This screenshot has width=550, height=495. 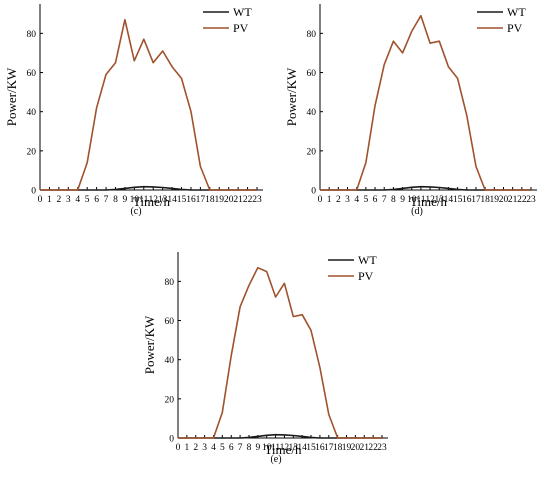 I want to click on panel-caption: (d), so click(x=417, y=211).